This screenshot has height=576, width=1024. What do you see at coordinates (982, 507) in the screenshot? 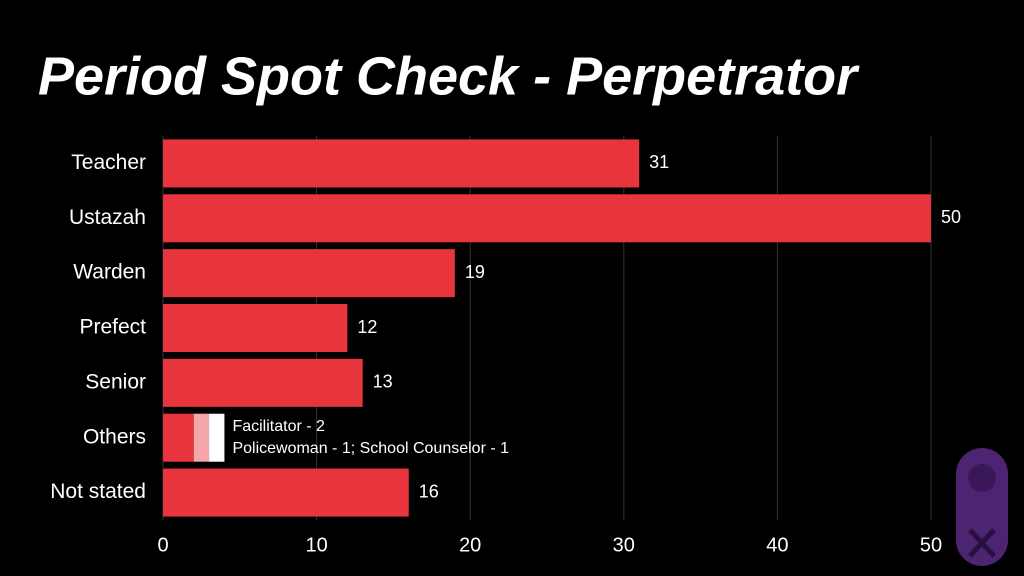
I see `logo` at bounding box center [982, 507].